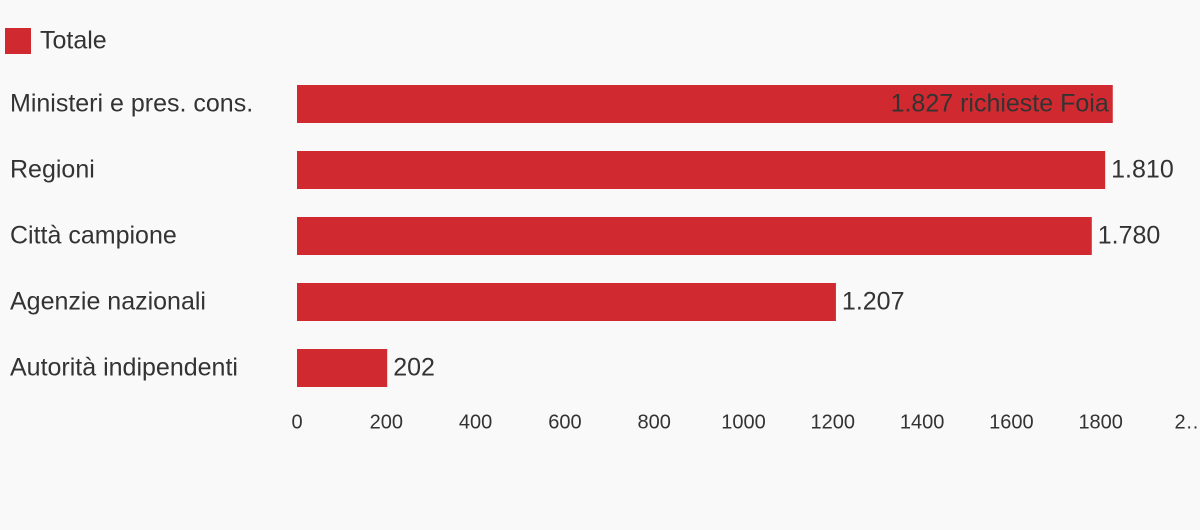 Image resolution: width=1200 pixels, height=530 pixels. Describe the element at coordinates (833, 422) in the screenshot. I see `x-tick-label: 1200` at that location.